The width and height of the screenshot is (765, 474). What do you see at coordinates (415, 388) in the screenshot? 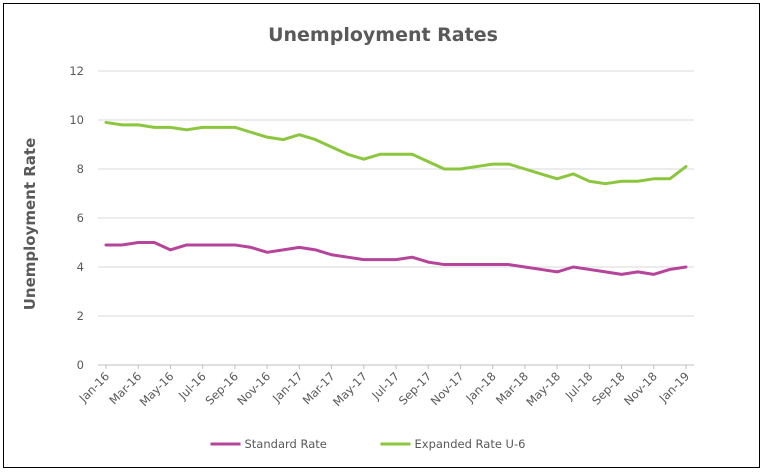
I see `x-tick-label: Sep-17` at bounding box center [415, 388].